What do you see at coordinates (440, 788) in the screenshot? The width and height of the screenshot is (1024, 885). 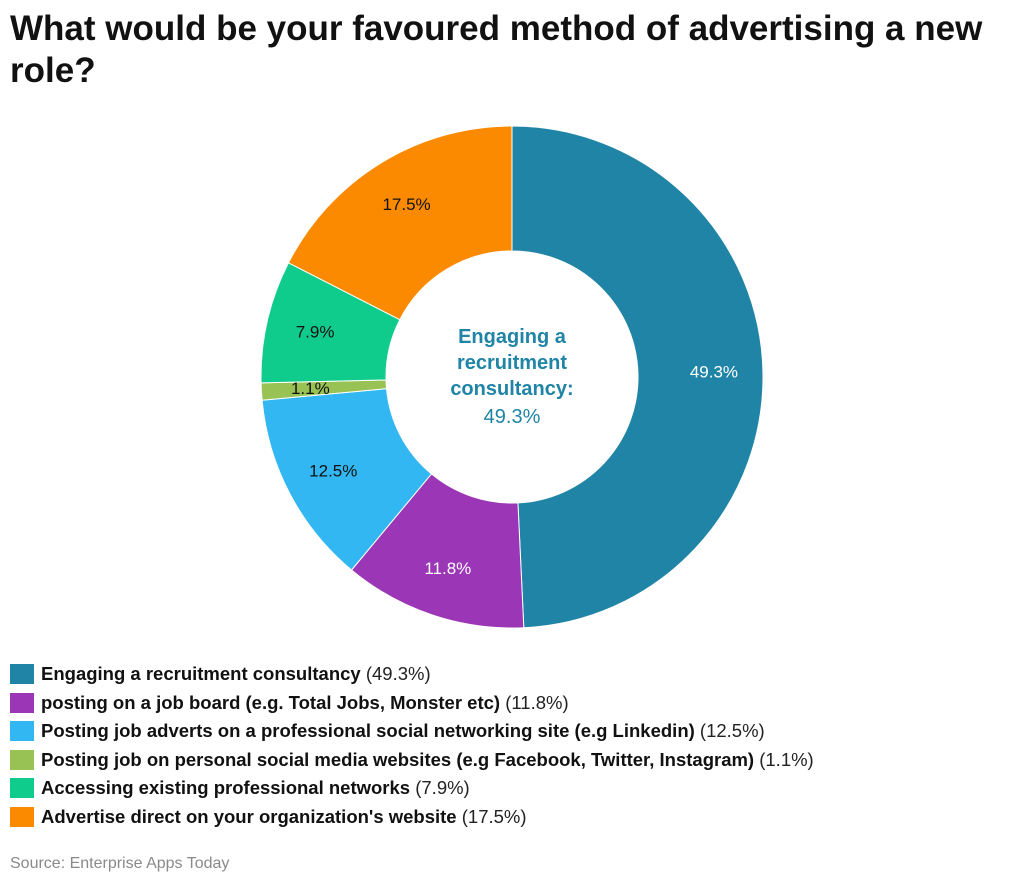 I see `legend-value: (7.9%)` at bounding box center [440, 788].